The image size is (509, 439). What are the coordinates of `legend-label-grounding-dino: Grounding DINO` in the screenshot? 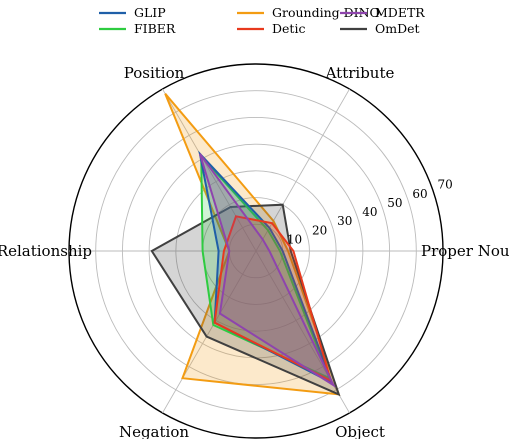 It's located at (326, 12).